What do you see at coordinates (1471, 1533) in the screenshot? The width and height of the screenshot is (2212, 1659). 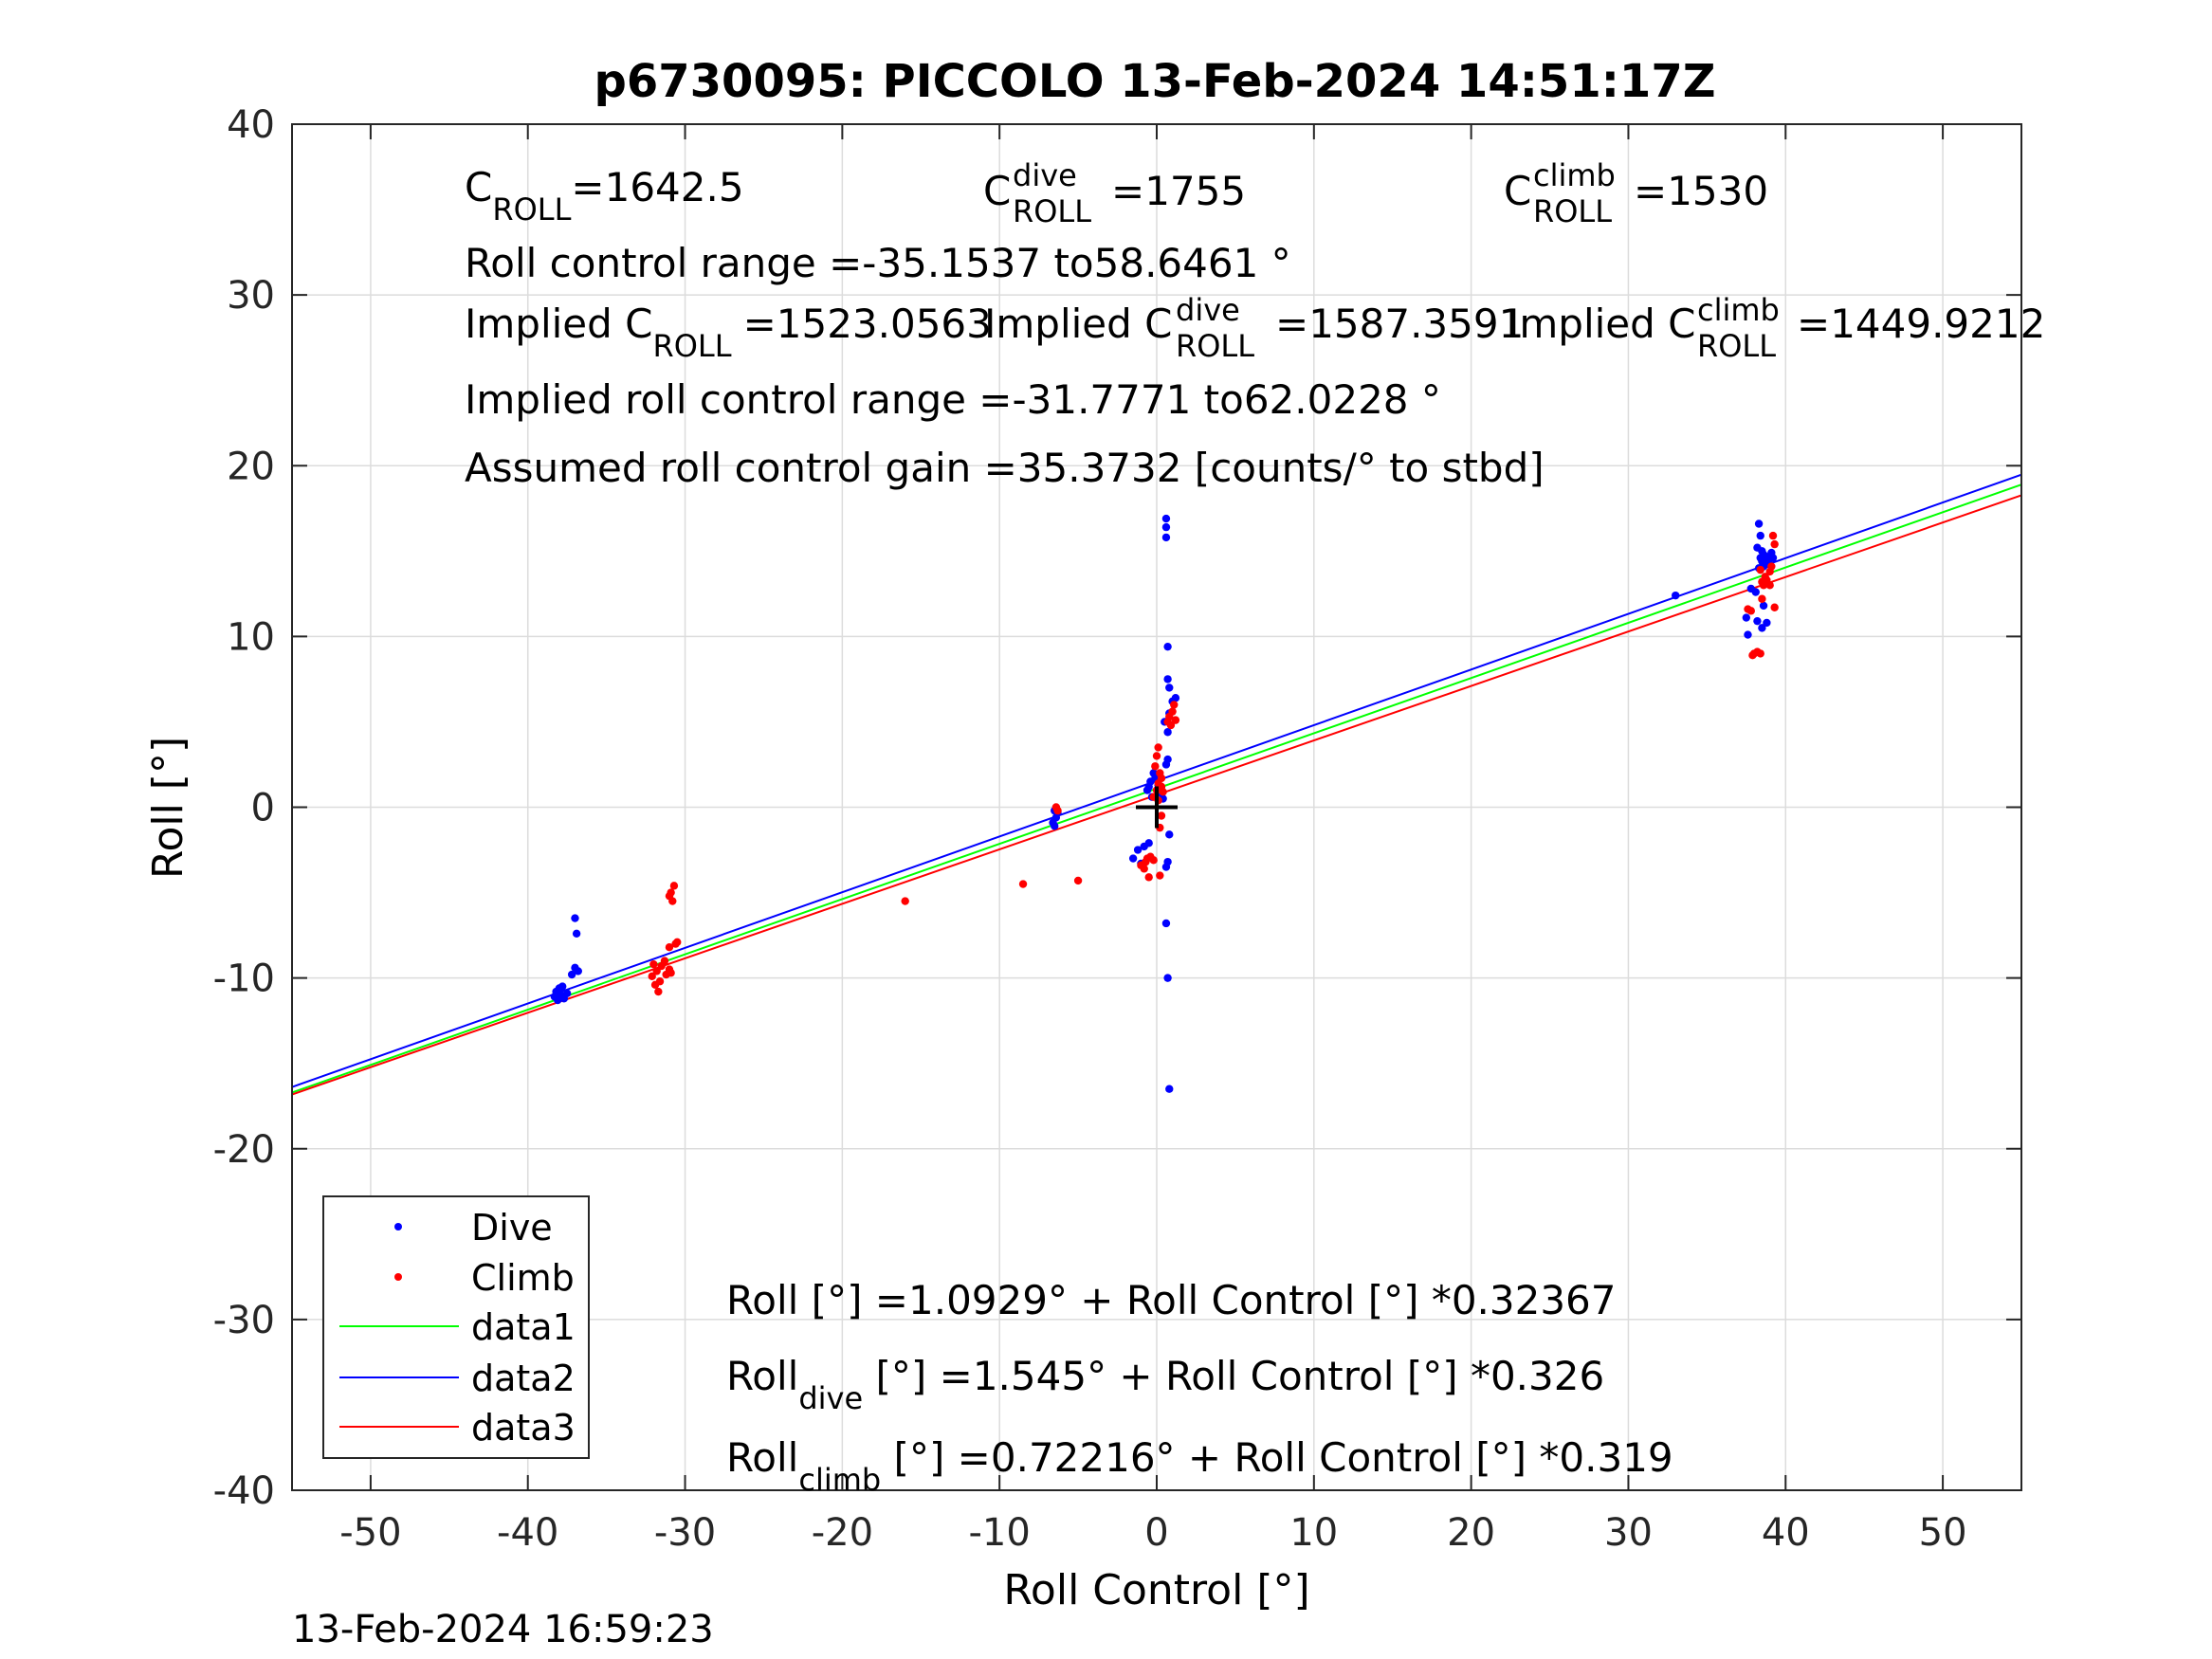 I see `x-tick-label: 20` at bounding box center [1471, 1533].